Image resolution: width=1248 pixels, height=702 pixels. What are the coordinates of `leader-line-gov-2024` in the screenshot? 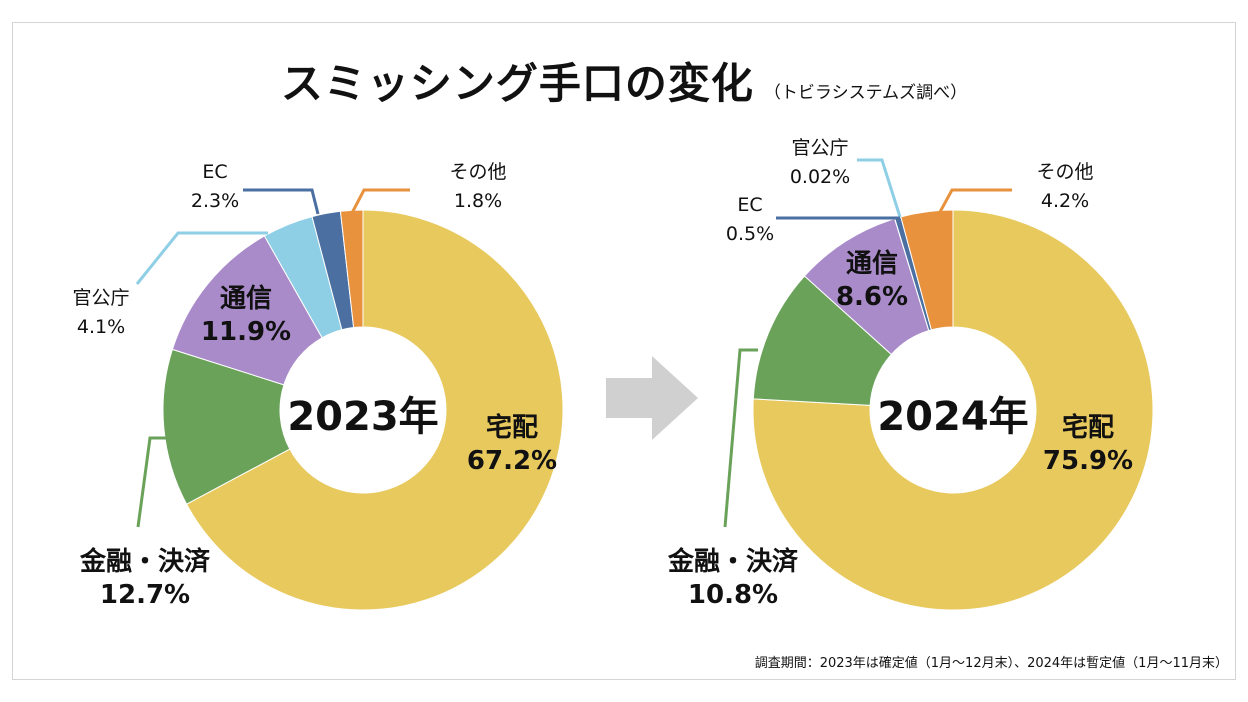 It's located at (879, 188).